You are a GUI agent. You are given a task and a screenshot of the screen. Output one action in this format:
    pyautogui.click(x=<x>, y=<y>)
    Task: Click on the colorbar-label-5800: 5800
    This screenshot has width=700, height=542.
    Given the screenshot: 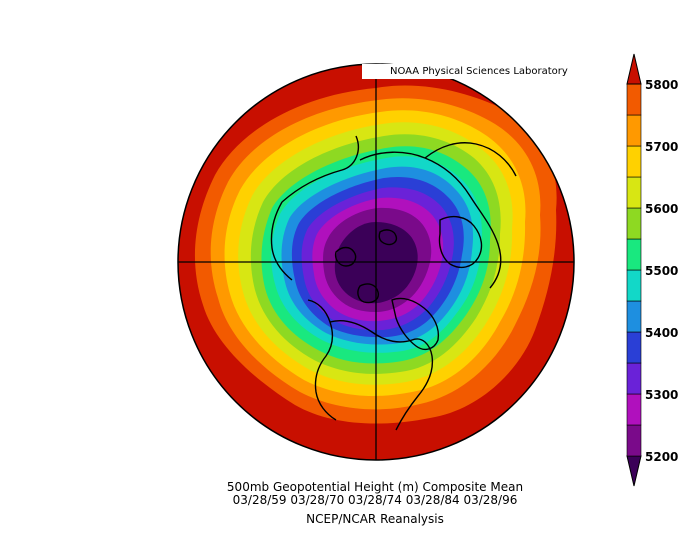 What is the action you would take?
    pyautogui.click(x=662, y=85)
    